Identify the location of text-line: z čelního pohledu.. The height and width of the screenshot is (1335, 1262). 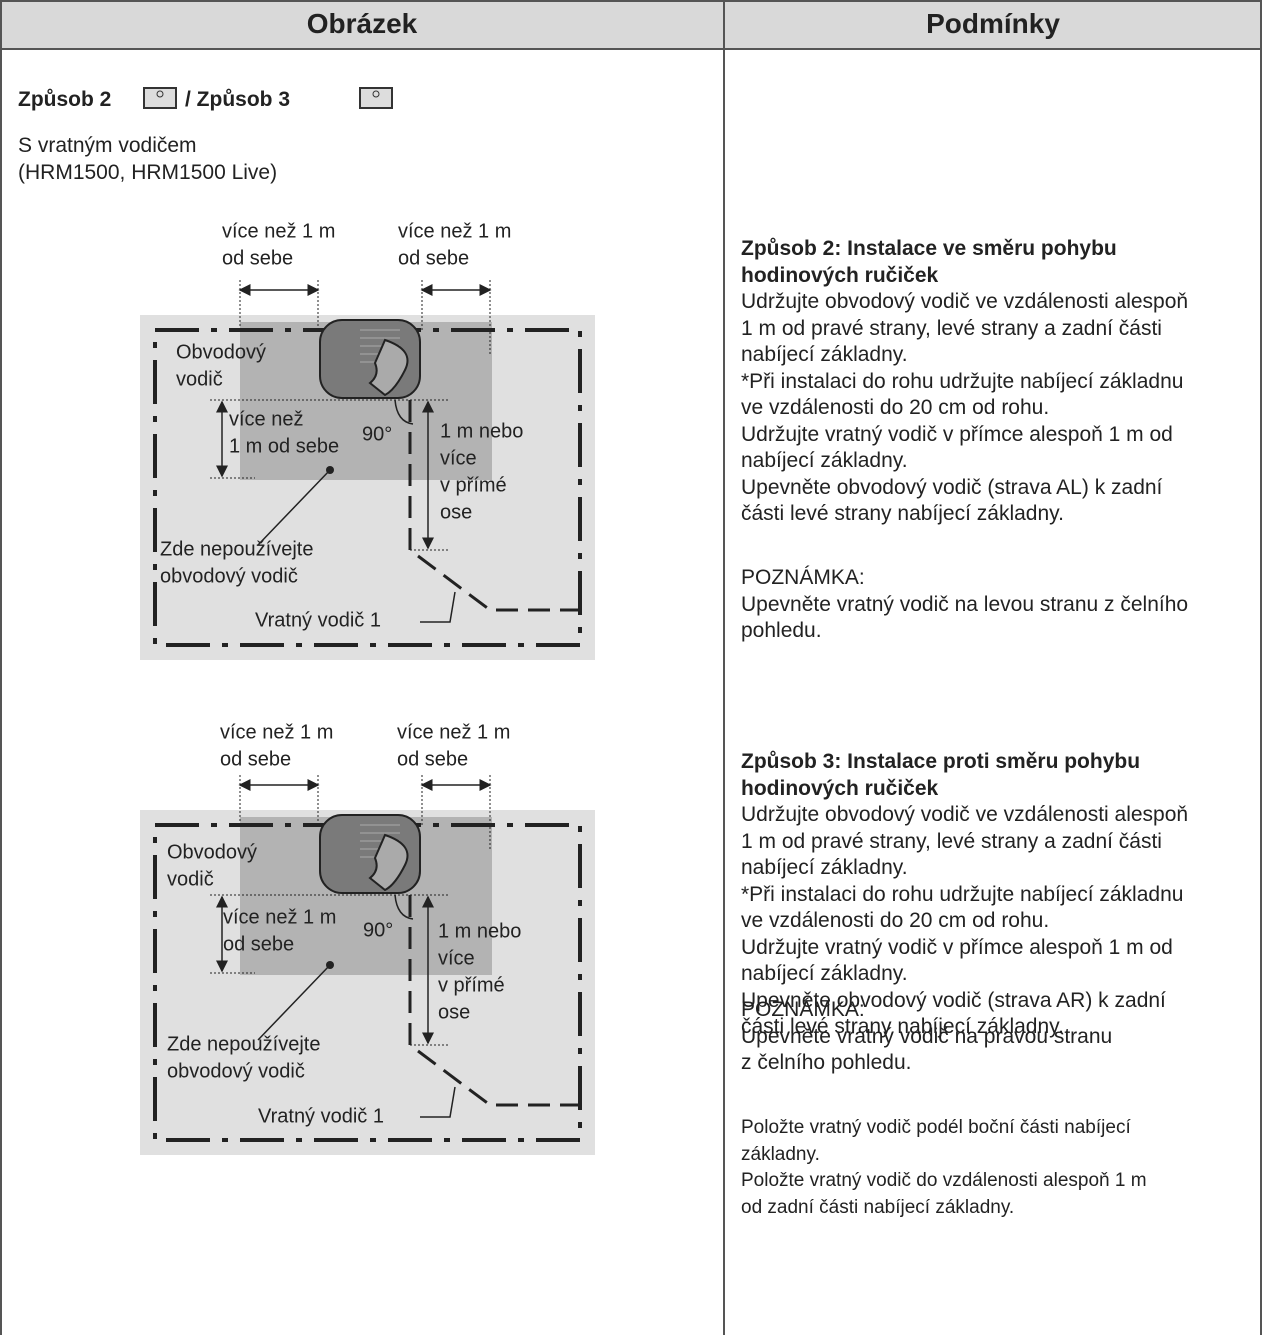
(826, 1062).